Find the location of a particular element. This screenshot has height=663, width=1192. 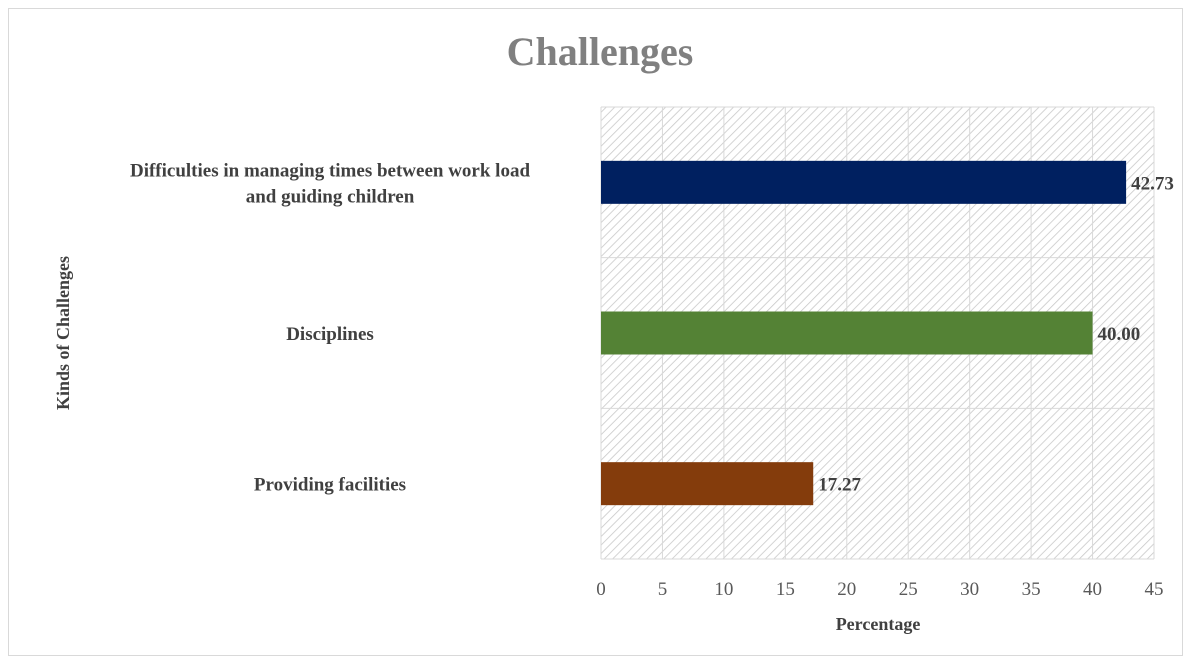

data-label: 40.00 is located at coordinates (1119, 334).